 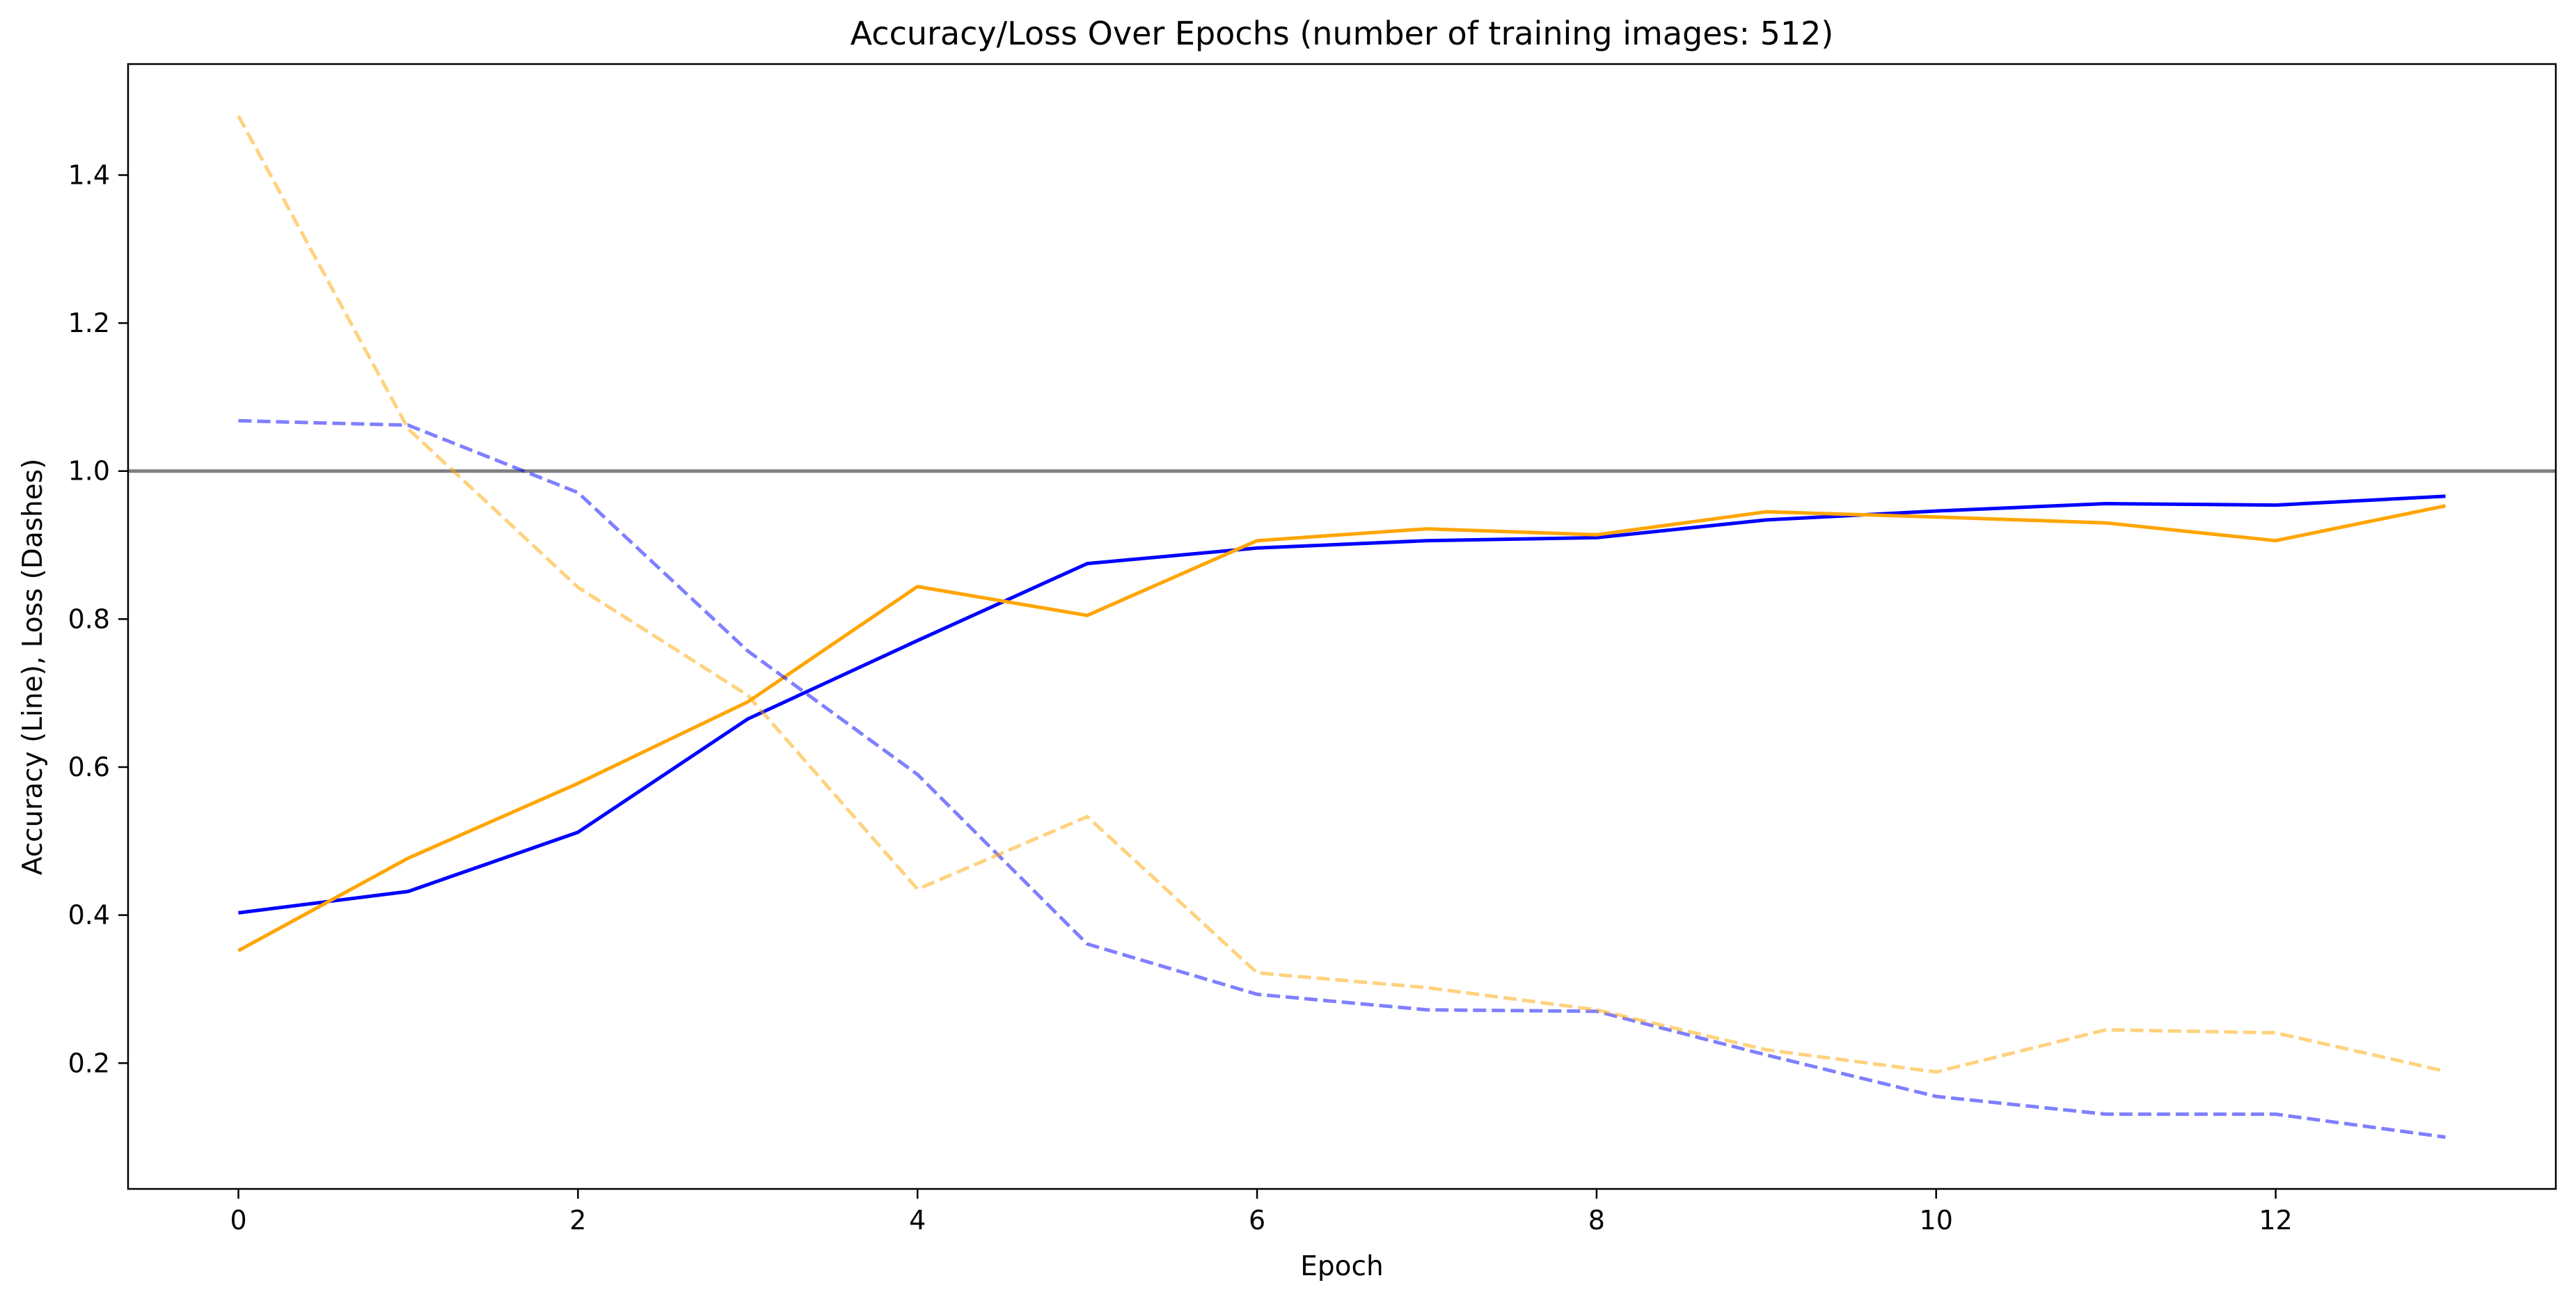 What do you see at coordinates (89, 174) in the screenshot?
I see `y-tick-label: 1.4` at bounding box center [89, 174].